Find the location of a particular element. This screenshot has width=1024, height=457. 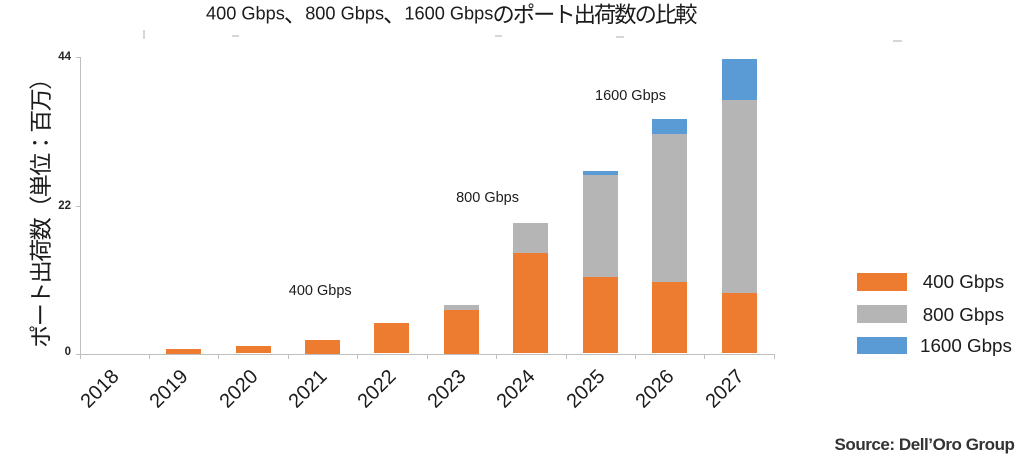

svg-text: 800 Gbps is located at coordinates (344, 14).